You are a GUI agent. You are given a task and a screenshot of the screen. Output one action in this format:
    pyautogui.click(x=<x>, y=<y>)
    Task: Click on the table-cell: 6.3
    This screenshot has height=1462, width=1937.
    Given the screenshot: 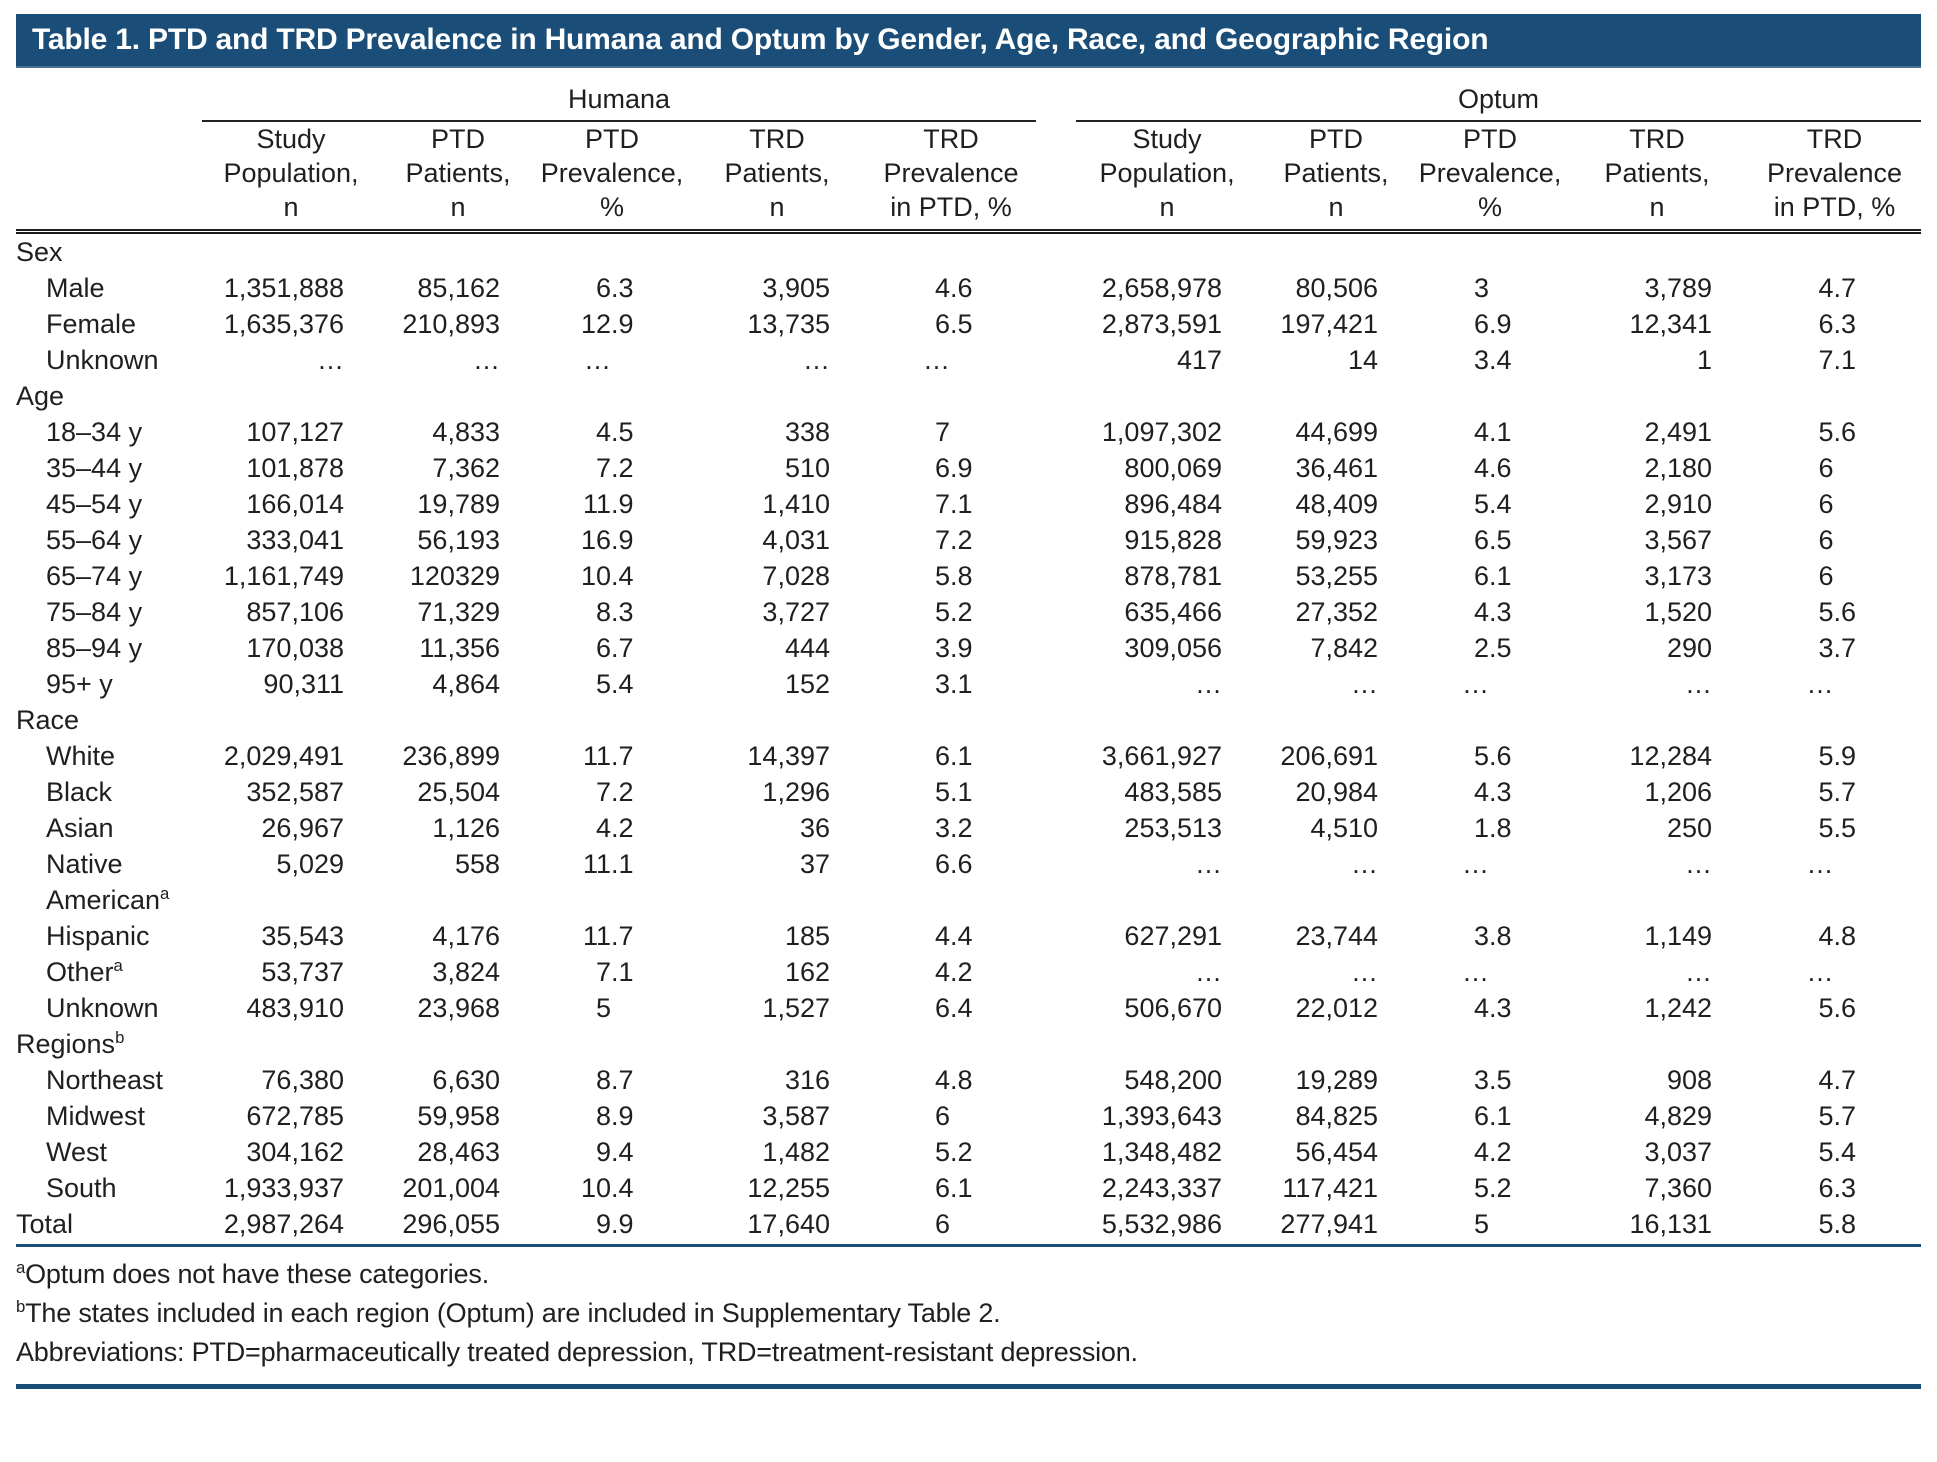 What is the action you would take?
    pyautogui.click(x=1834, y=1188)
    